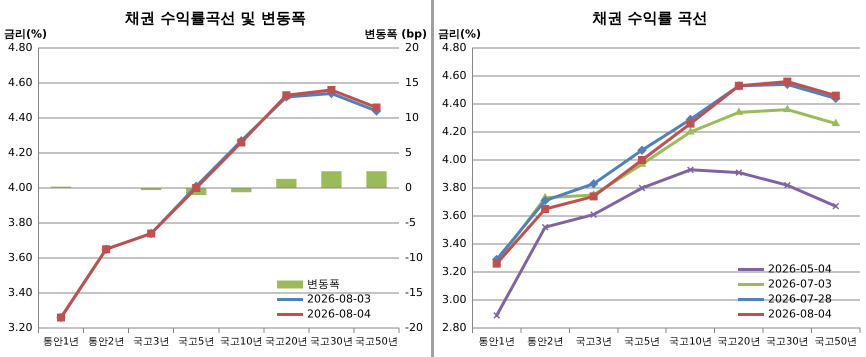 The image size is (866, 357). Describe the element at coordinates (800, 269) in the screenshot. I see `legend-label: 2026-05-04` at that location.